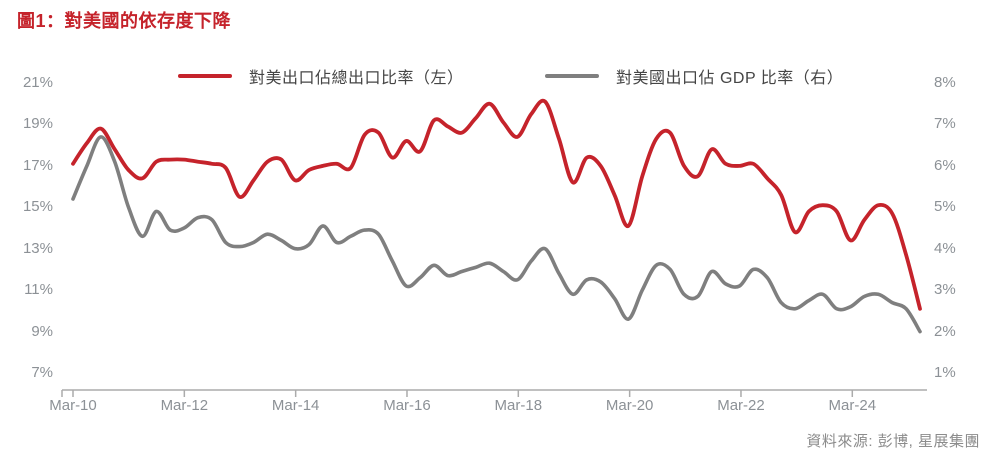 This screenshot has width=985, height=475. I want to click on x-axis-tick-label: Mar-20, so click(629, 405).